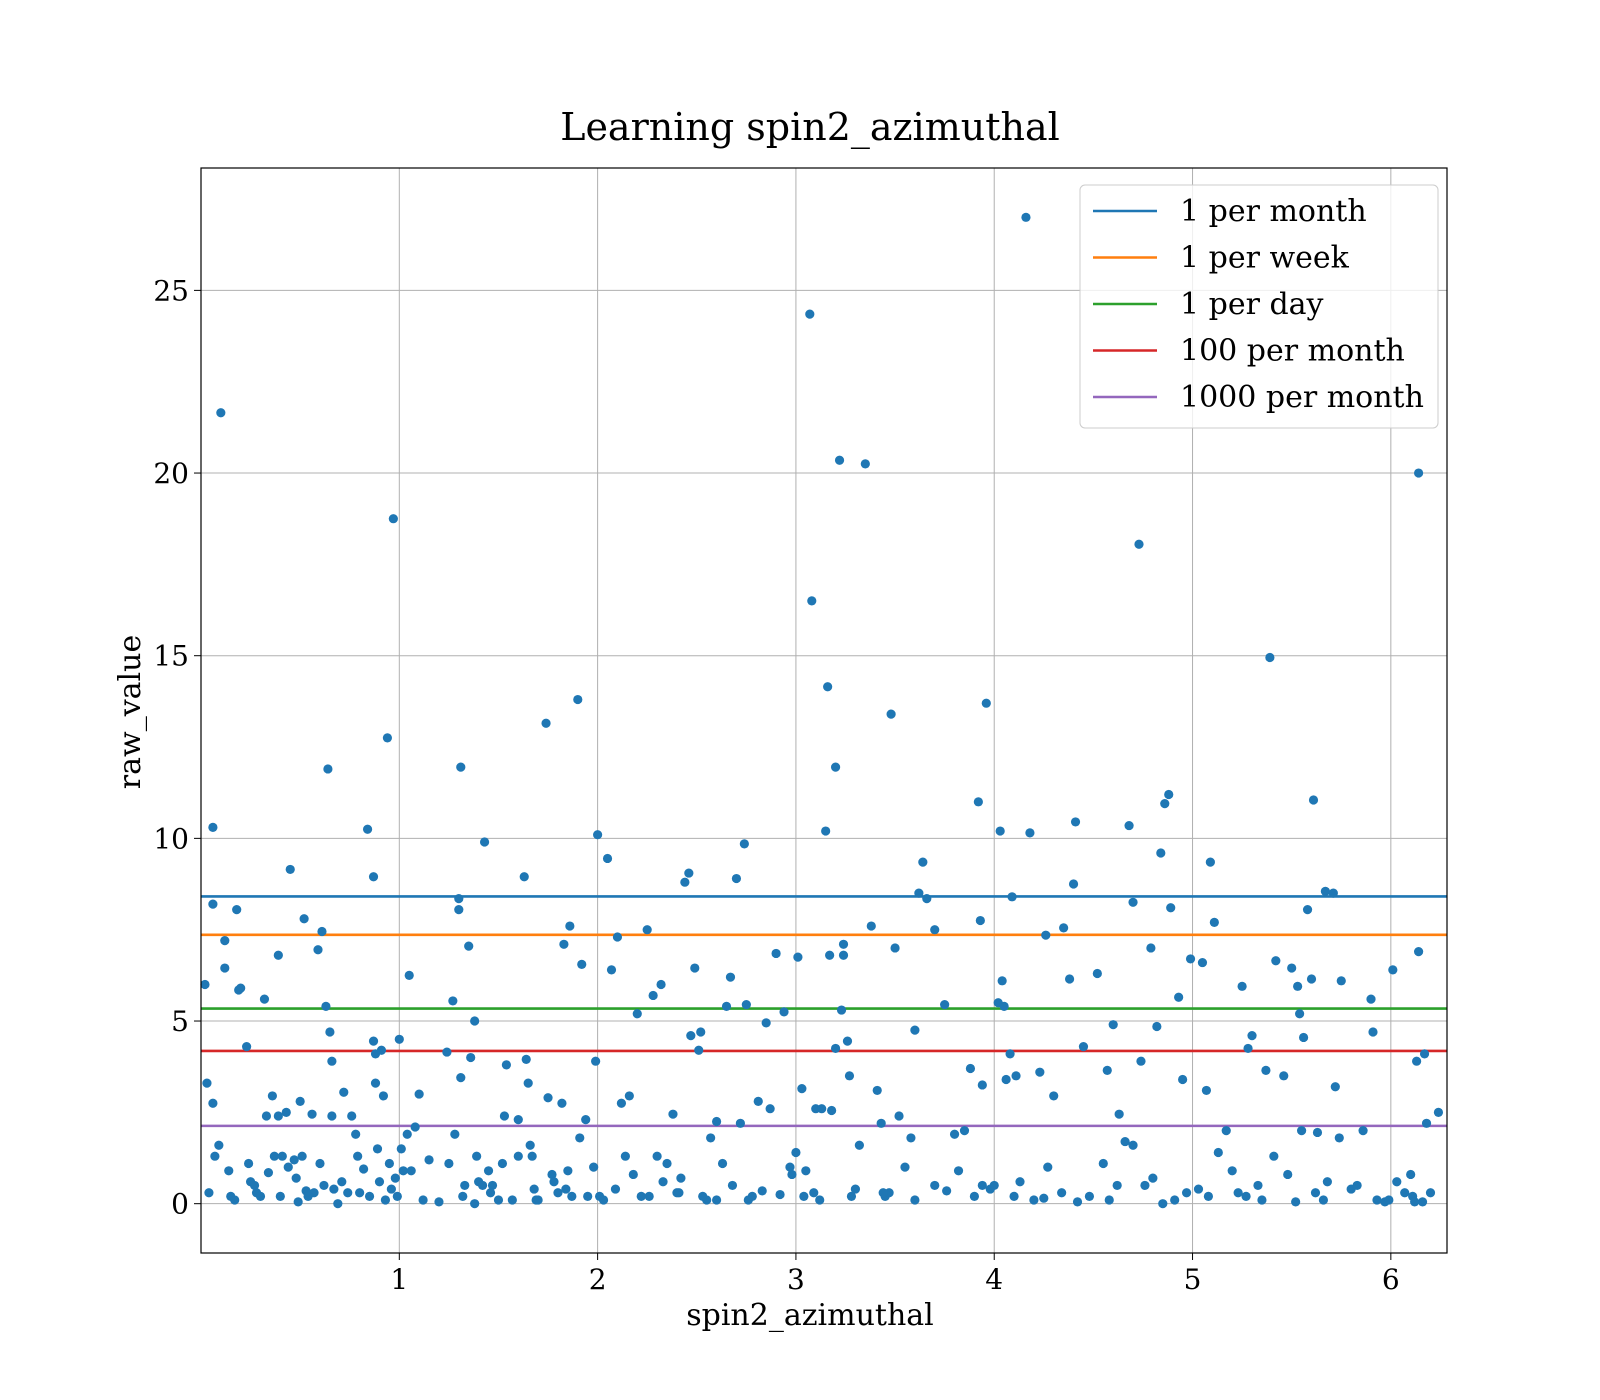  I want to click on x-axis-label: spin2_azimuthal, so click(810, 1315).